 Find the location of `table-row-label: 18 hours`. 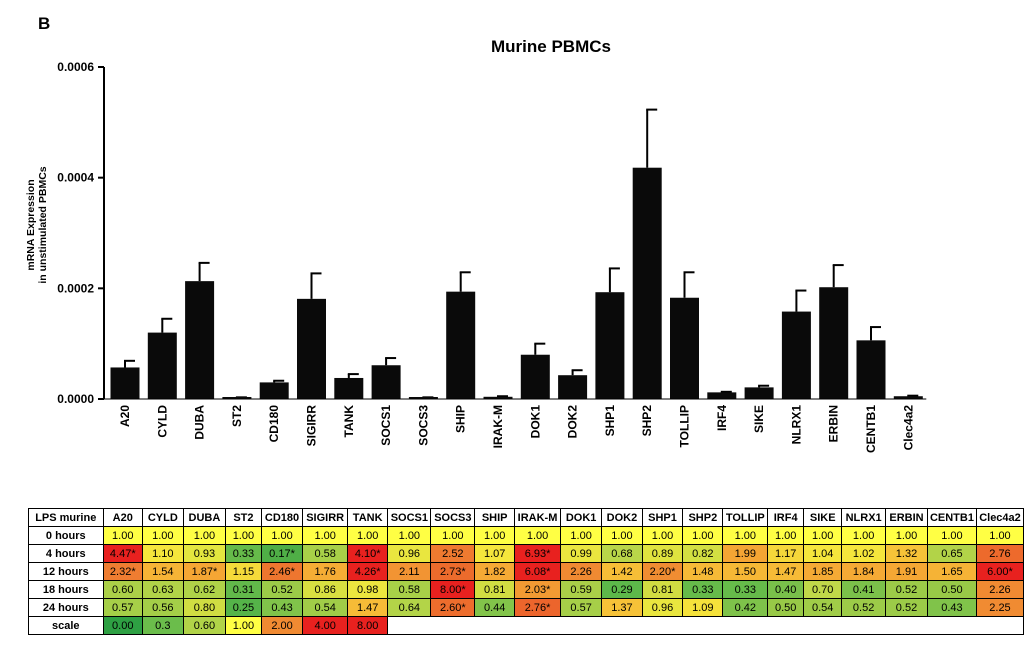

table-row-label: 18 hours is located at coordinates (66, 589).